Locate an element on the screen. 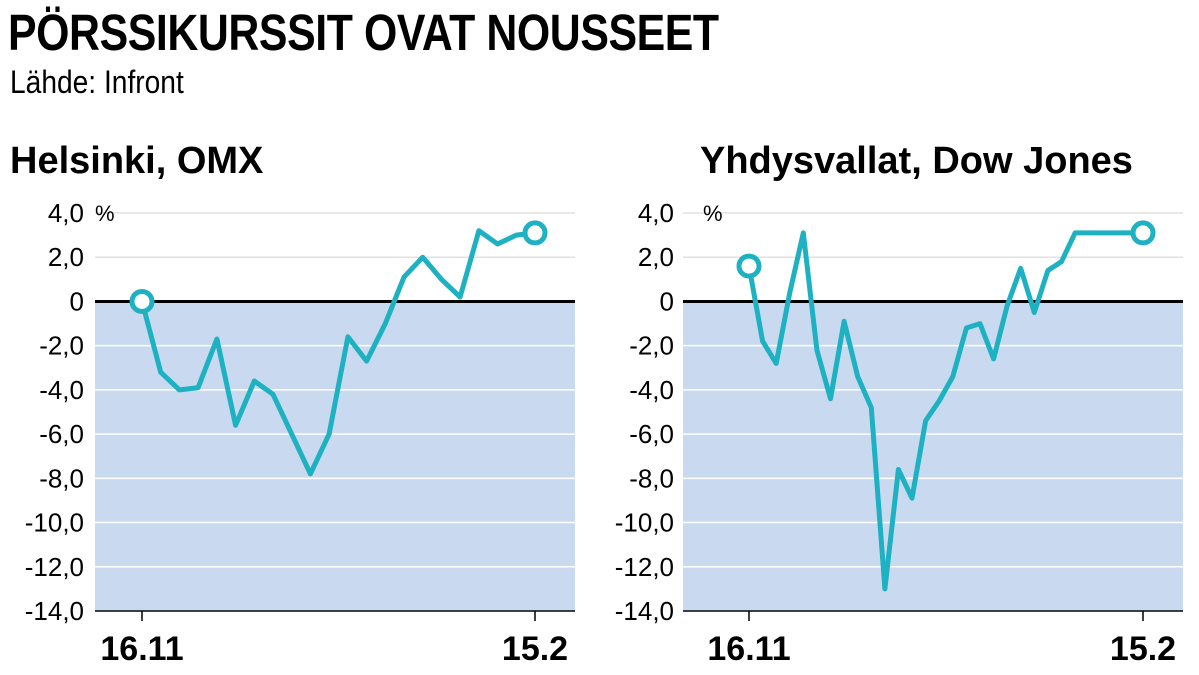 This screenshot has height=675, width=1199. panel-title: Helsinki, OMX is located at coordinates (137, 161).